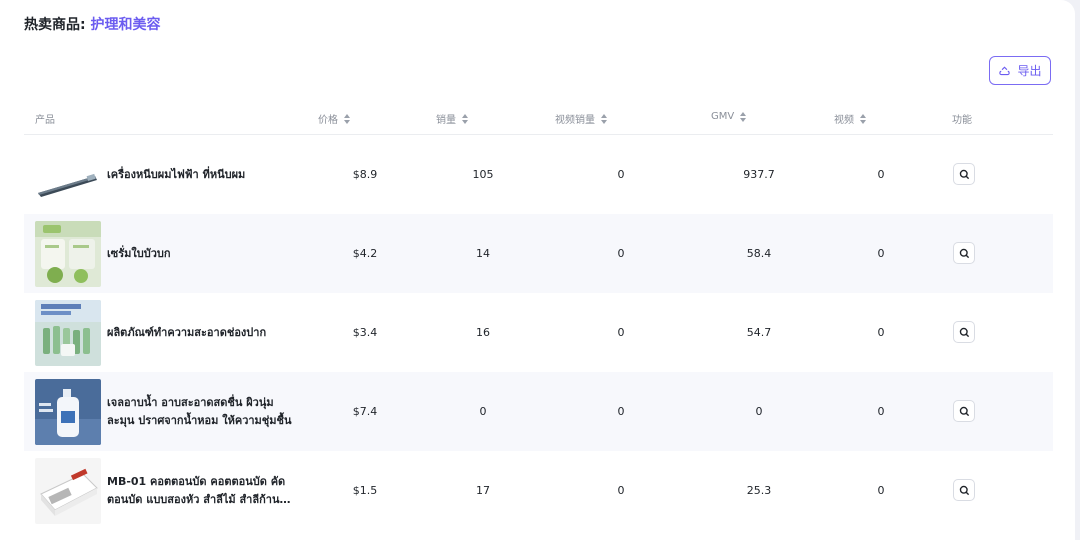 The width and height of the screenshot is (1080, 540). What do you see at coordinates (759, 174) in the screenshot?
I see `gmv-value: 937.7` at bounding box center [759, 174].